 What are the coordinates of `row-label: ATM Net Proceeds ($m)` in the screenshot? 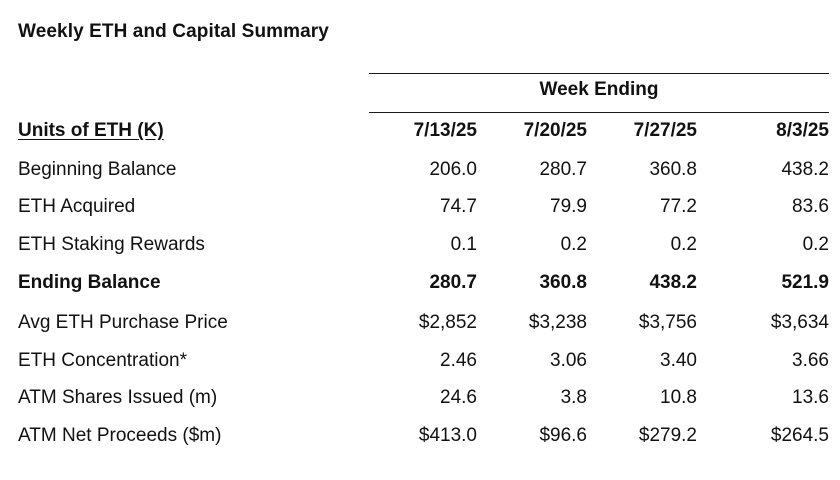 It's located at (120, 435).